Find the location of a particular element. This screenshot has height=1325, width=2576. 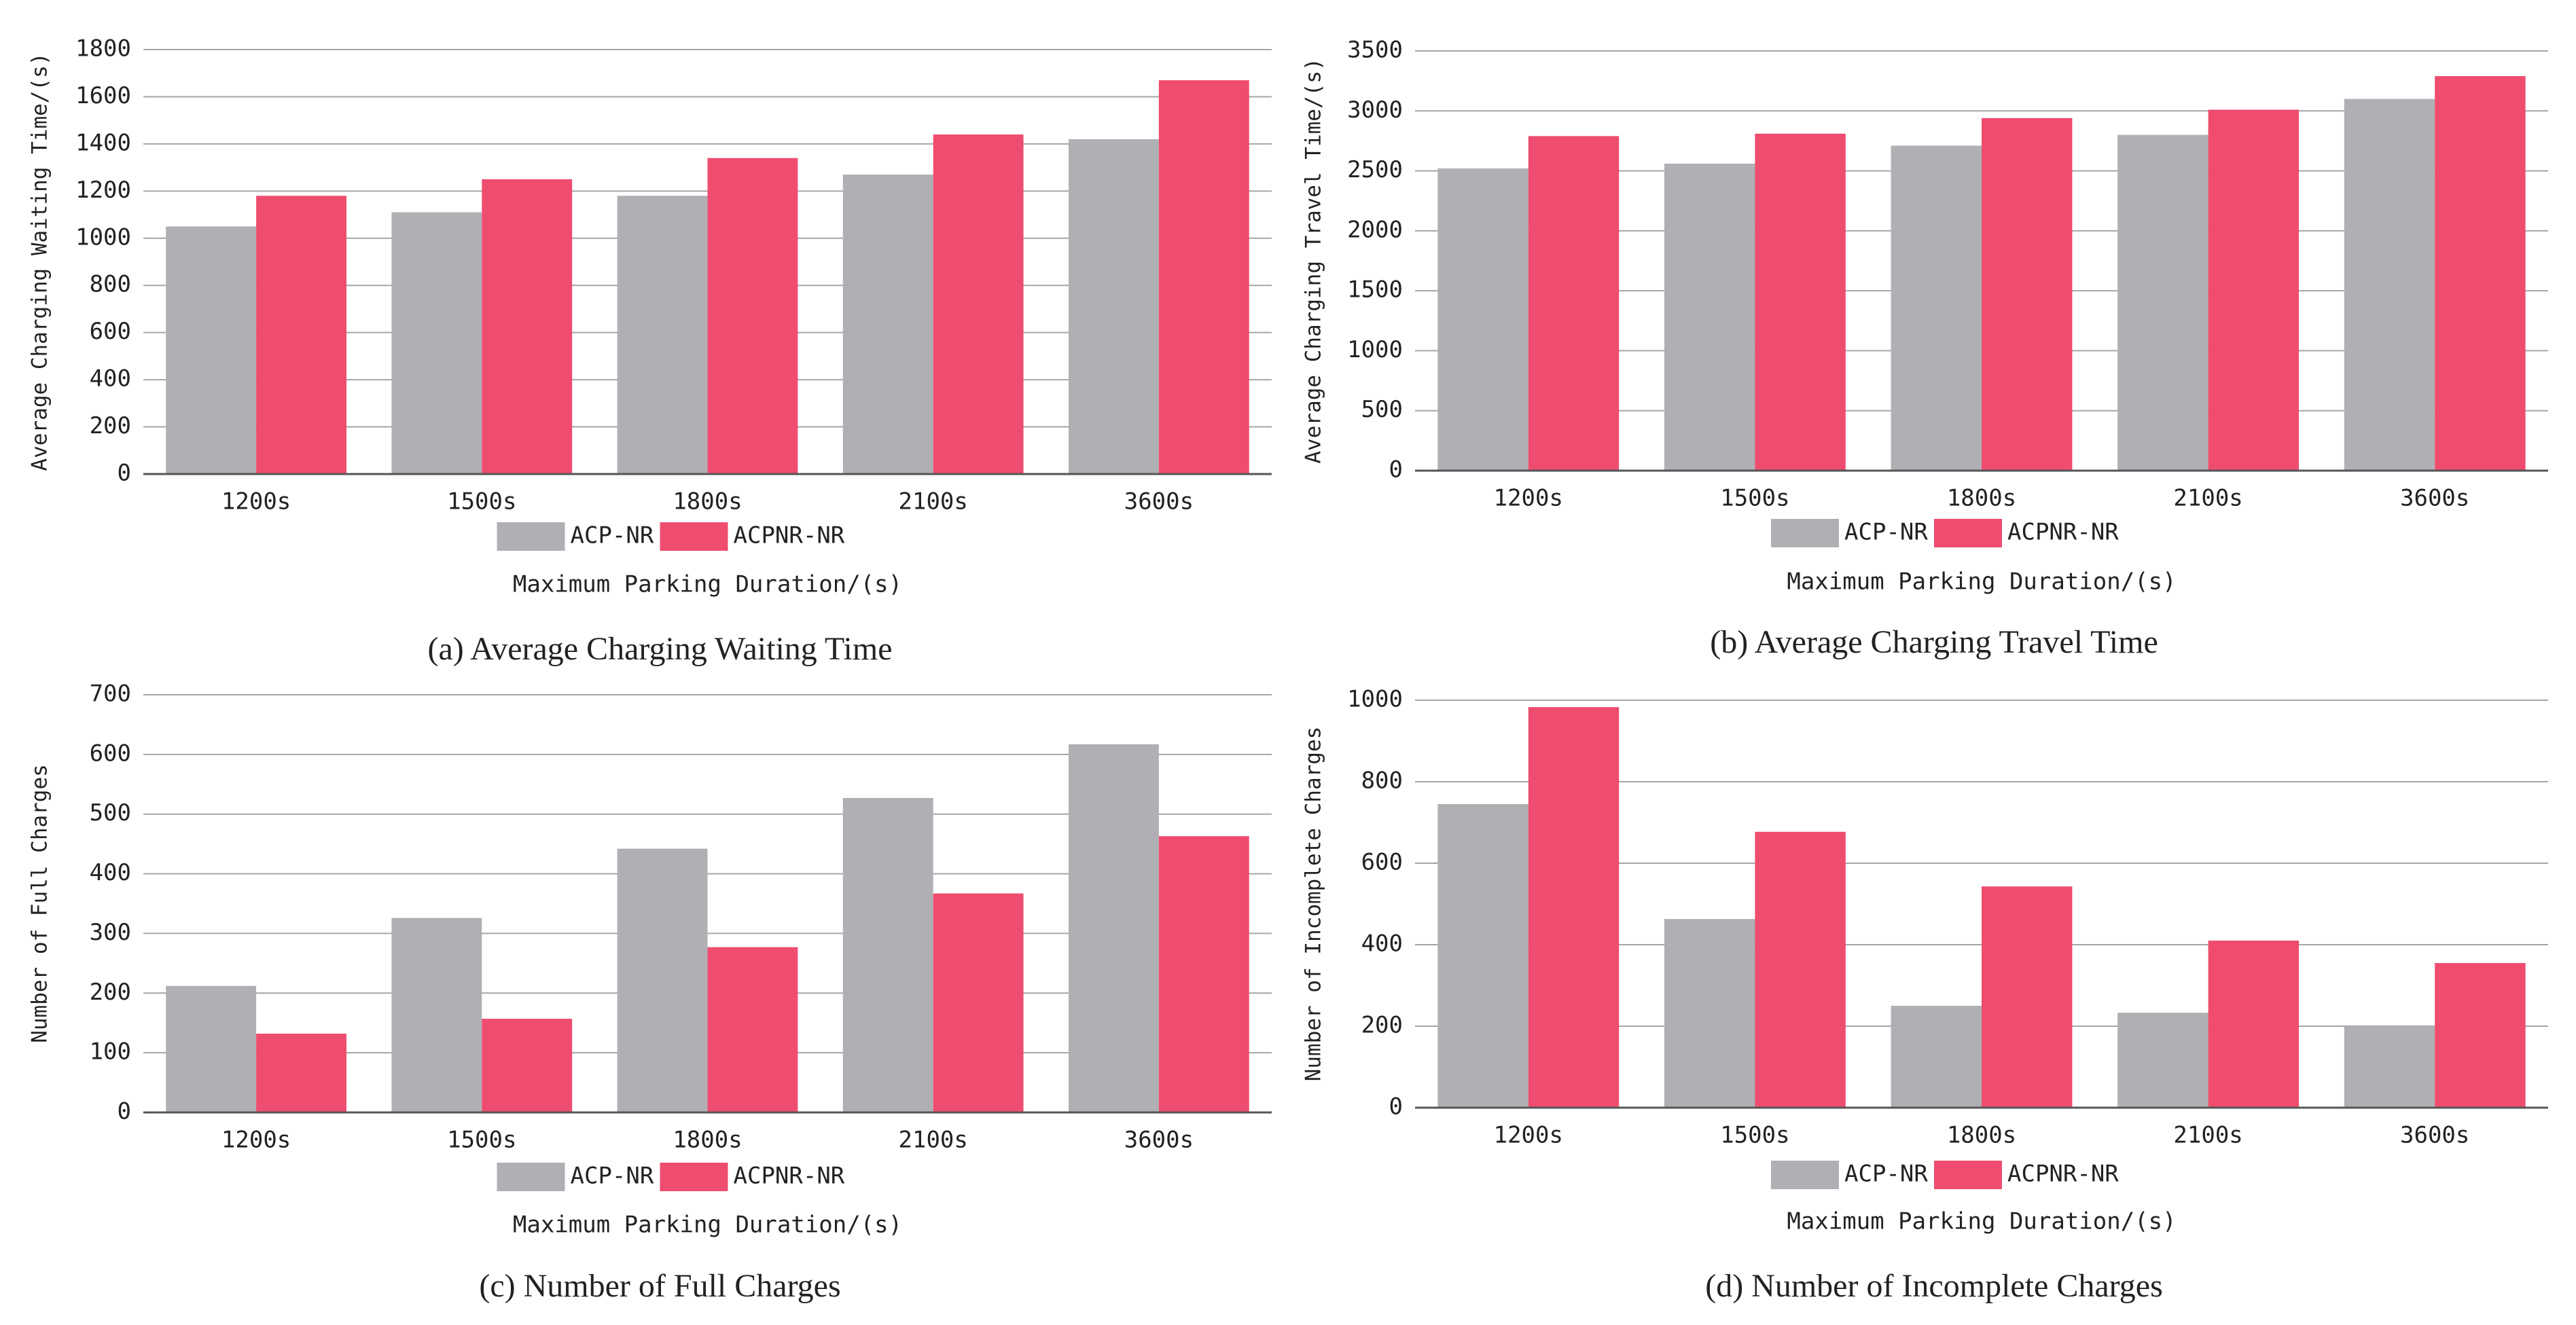

y-tick-label: 2500 is located at coordinates (1375, 169).